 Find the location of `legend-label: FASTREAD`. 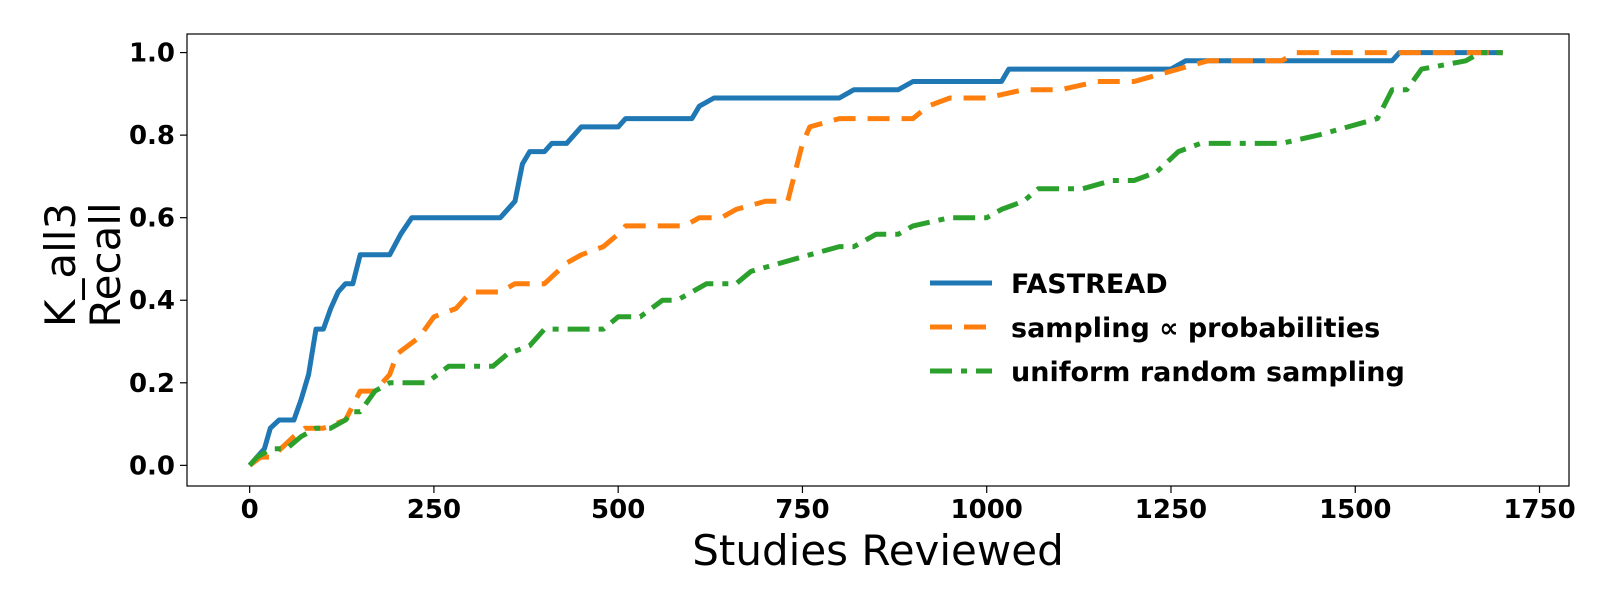

legend-label: FASTREAD is located at coordinates (1089, 284).